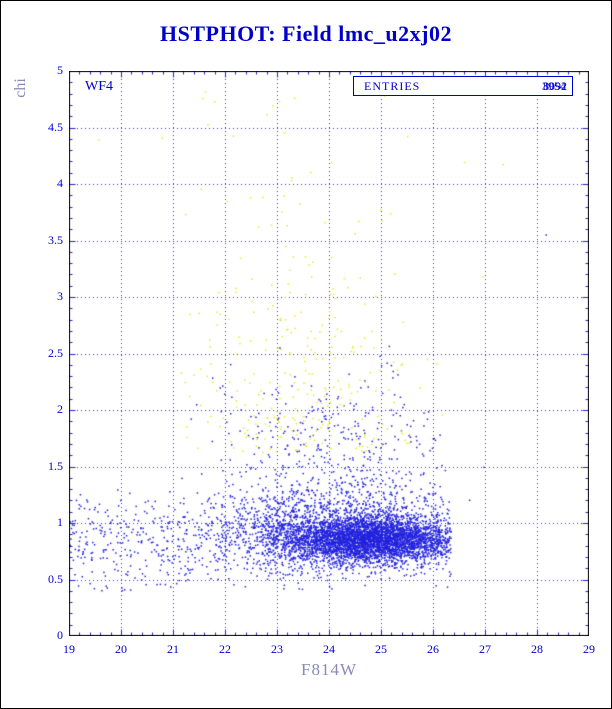  I want to click on detector-label: WF4, so click(99, 86).